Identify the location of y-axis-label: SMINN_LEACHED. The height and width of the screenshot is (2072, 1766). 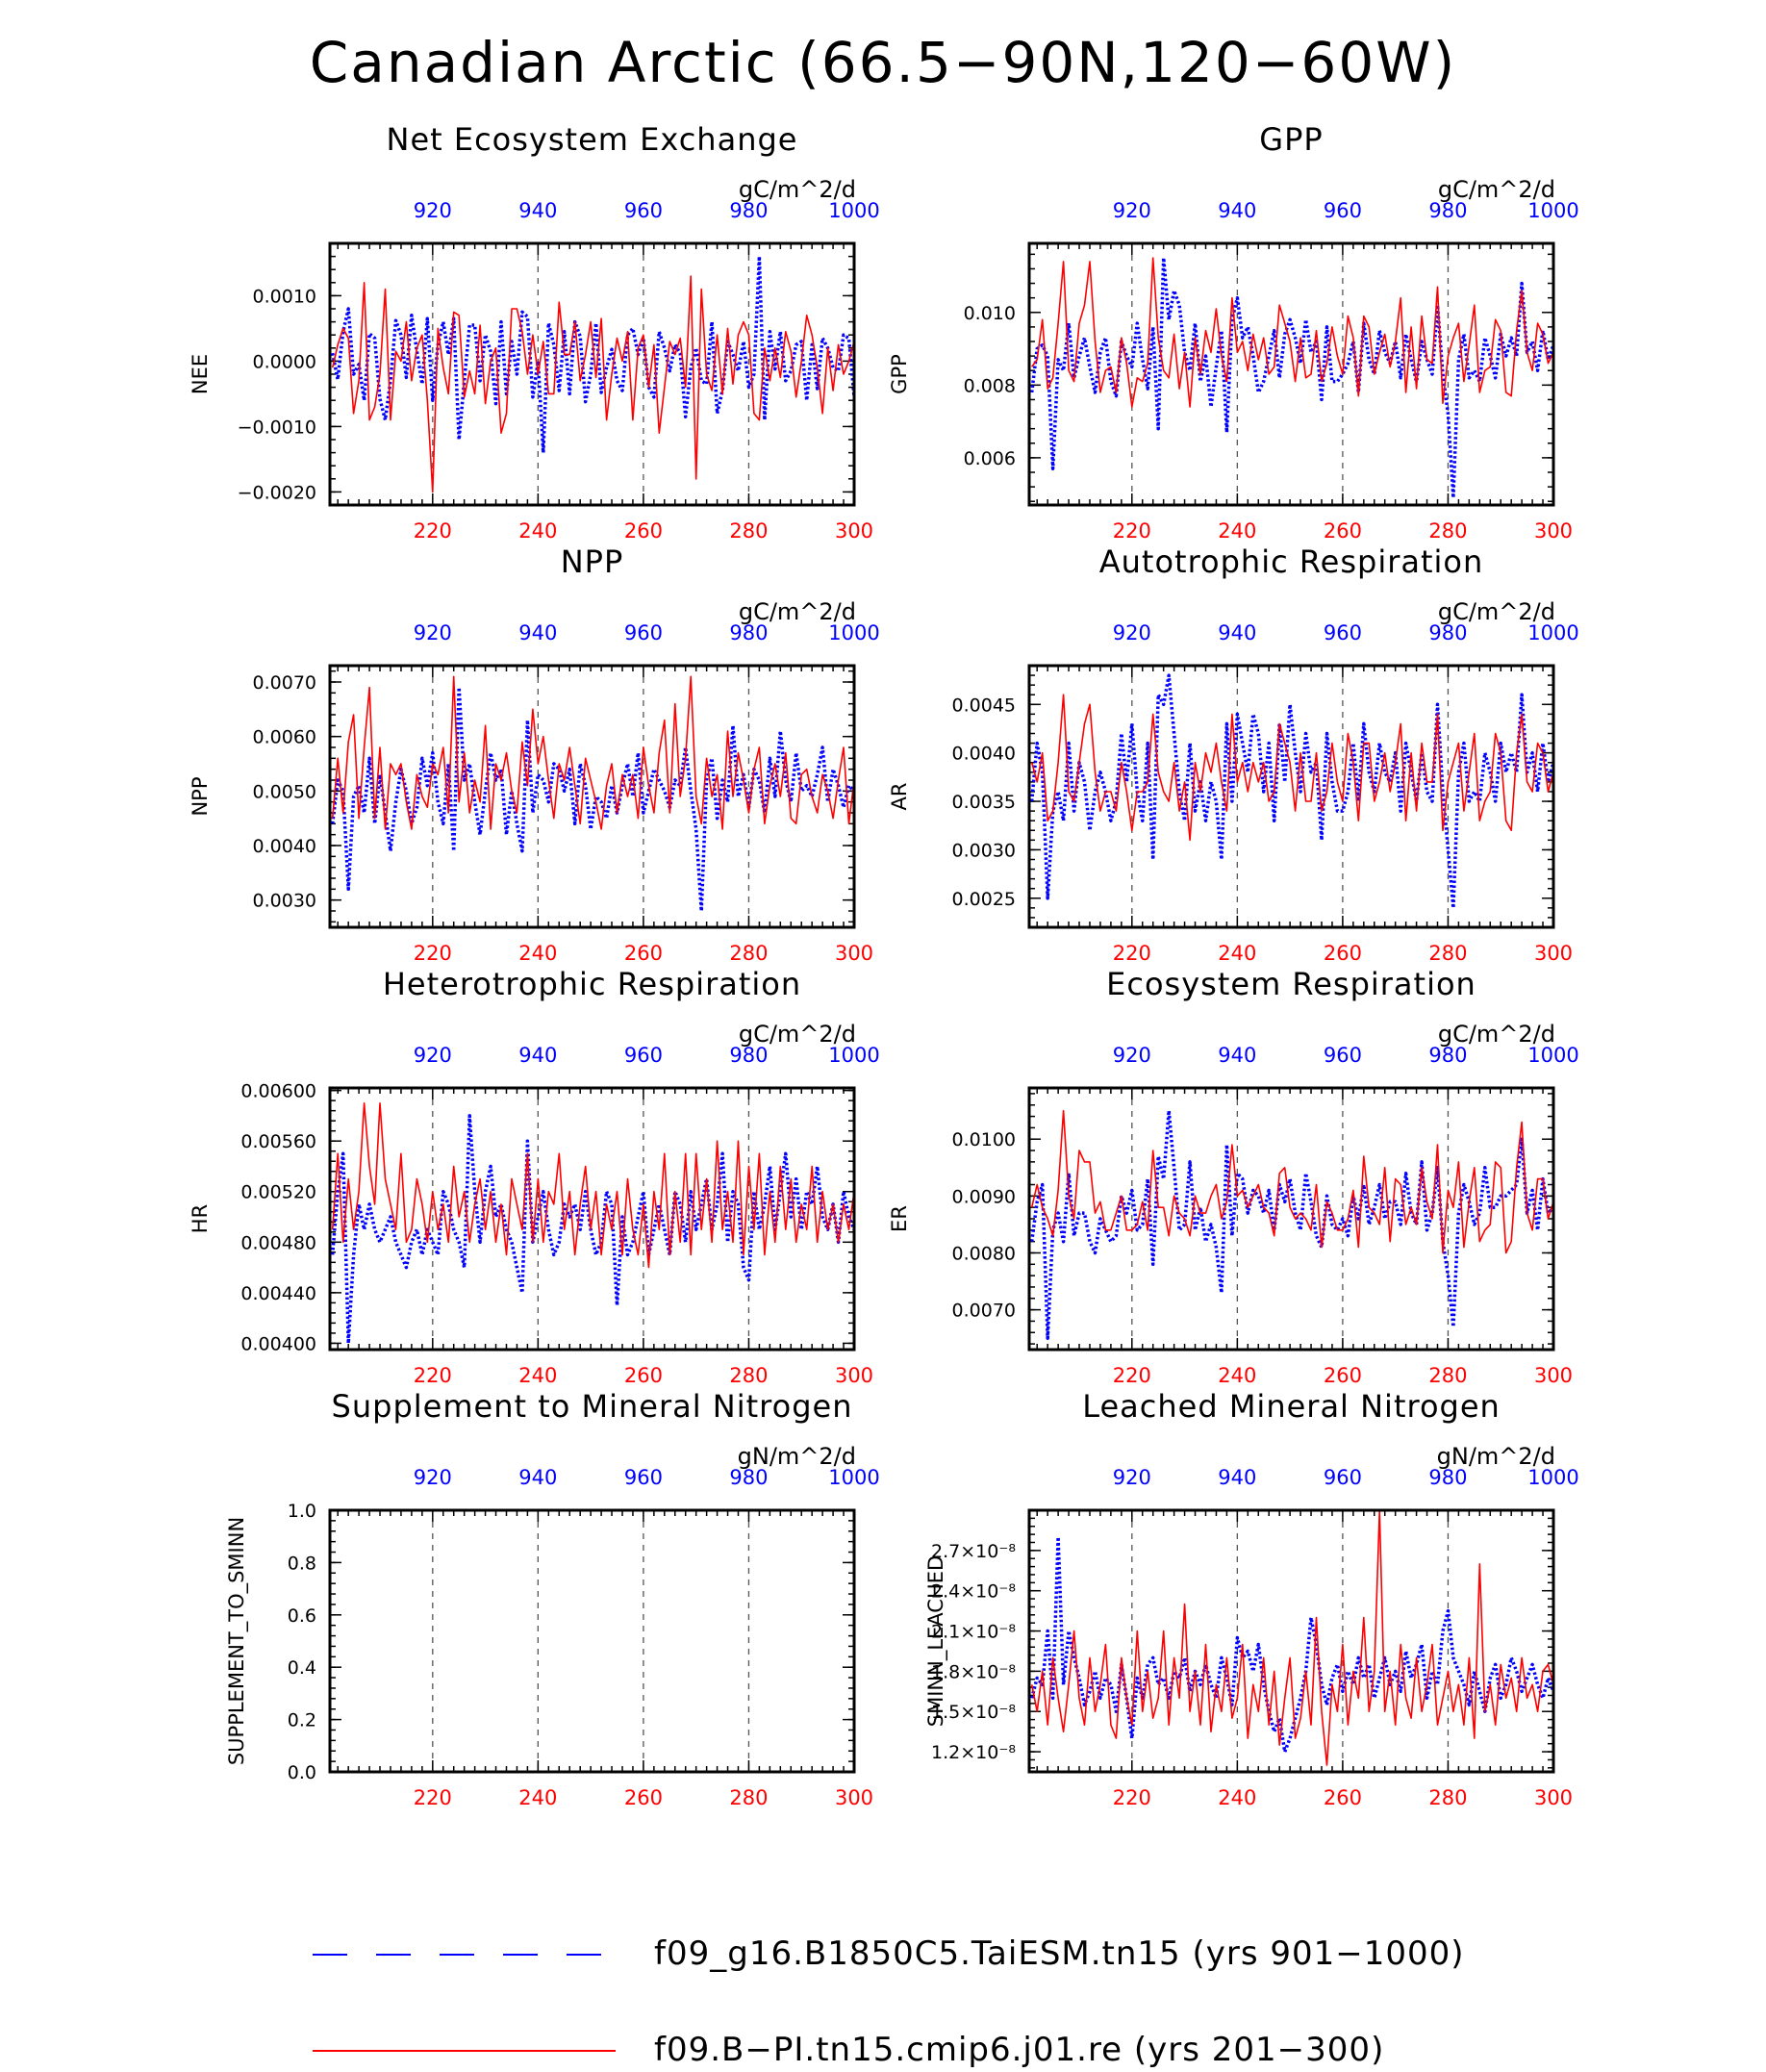
(936, 1641).